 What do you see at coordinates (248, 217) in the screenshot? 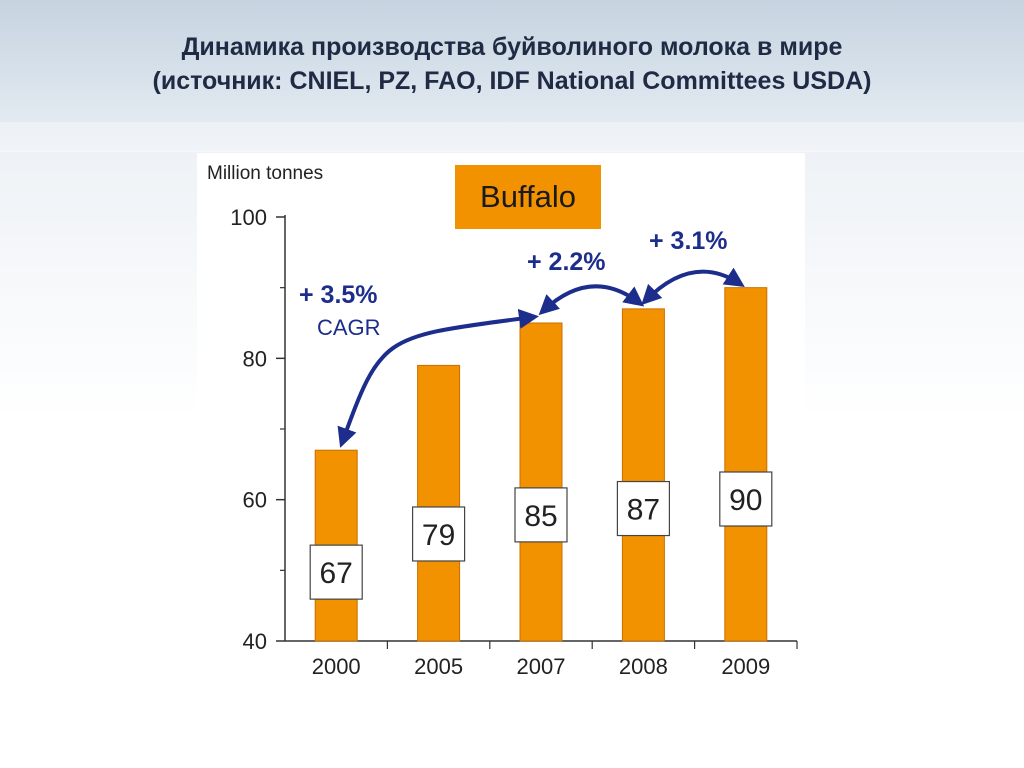
I see `y-tick-label: 100` at bounding box center [248, 217].